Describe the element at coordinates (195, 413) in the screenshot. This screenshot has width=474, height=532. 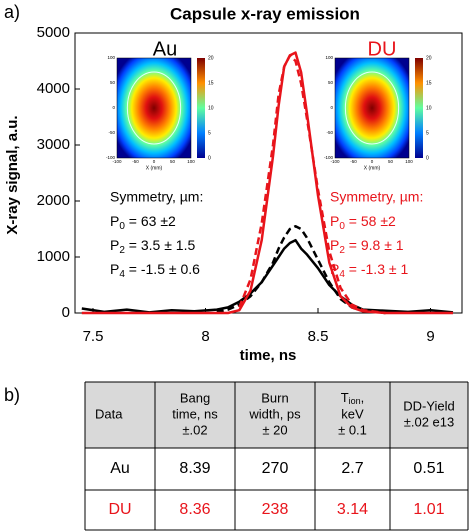
I see `table-header: time, ns` at that location.